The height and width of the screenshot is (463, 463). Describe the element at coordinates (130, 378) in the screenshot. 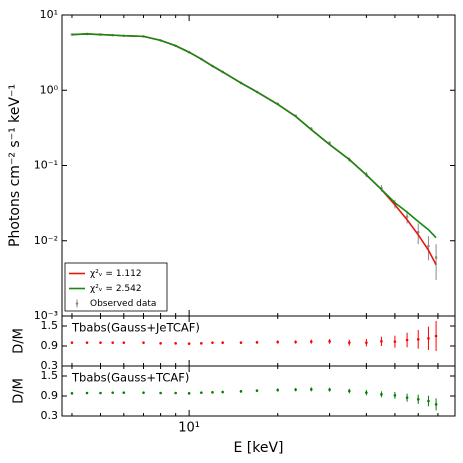

I see `panel-title: Tbabs(Gauss+TCAF)` at that location.